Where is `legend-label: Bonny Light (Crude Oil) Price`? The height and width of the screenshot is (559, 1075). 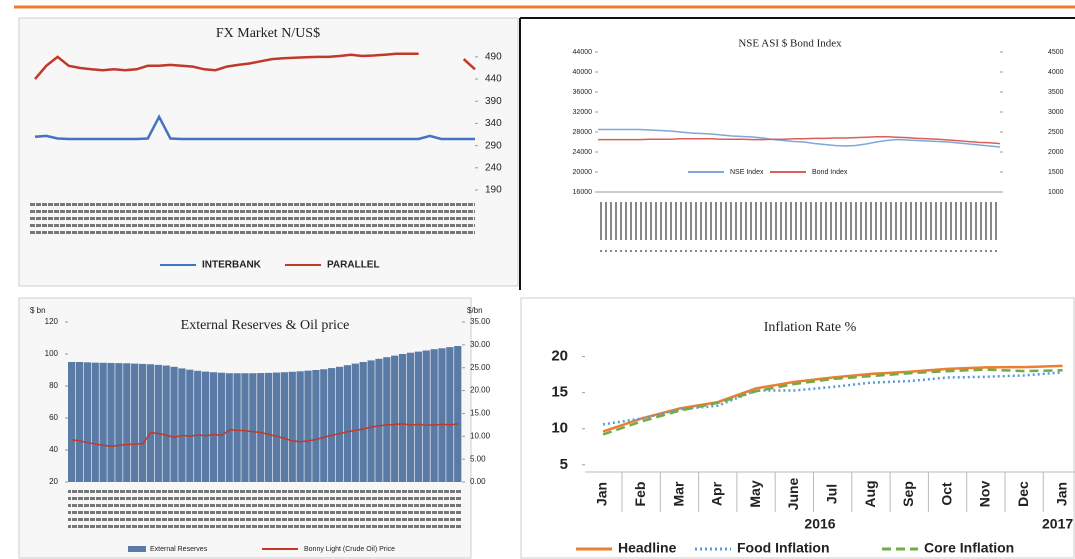 legend-label: Bonny Light (Crude Oil) Price is located at coordinates (349, 549).